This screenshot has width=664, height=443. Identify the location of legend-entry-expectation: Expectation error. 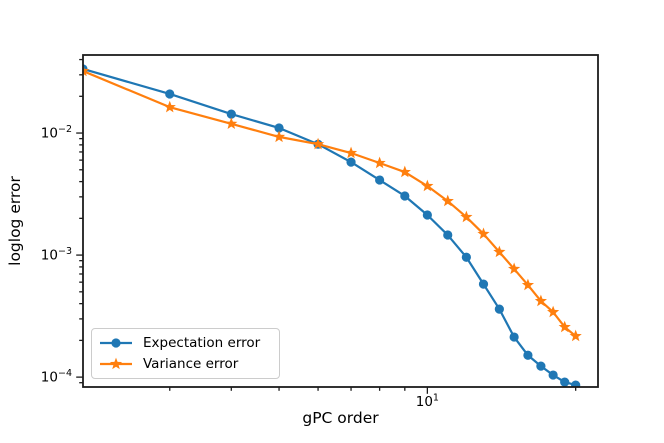
(185, 343).